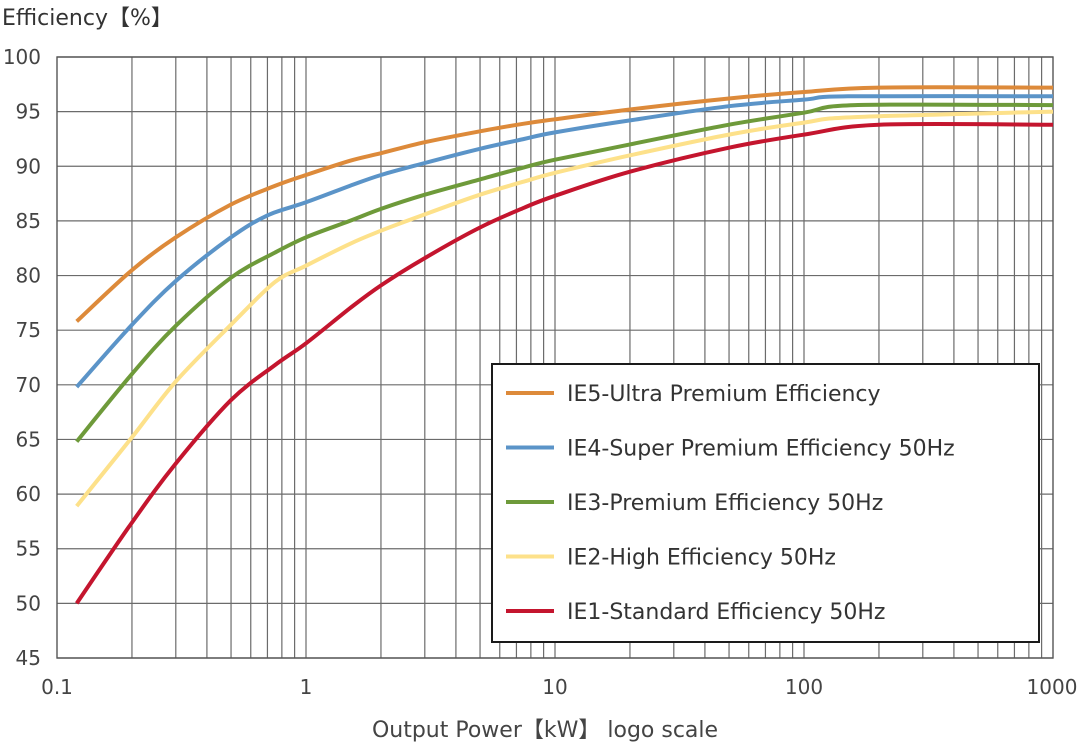 The image size is (1080, 745). Describe the element at coordinates (804, 687) in the screenshot. I see `x-tick-label: 100` at that location.